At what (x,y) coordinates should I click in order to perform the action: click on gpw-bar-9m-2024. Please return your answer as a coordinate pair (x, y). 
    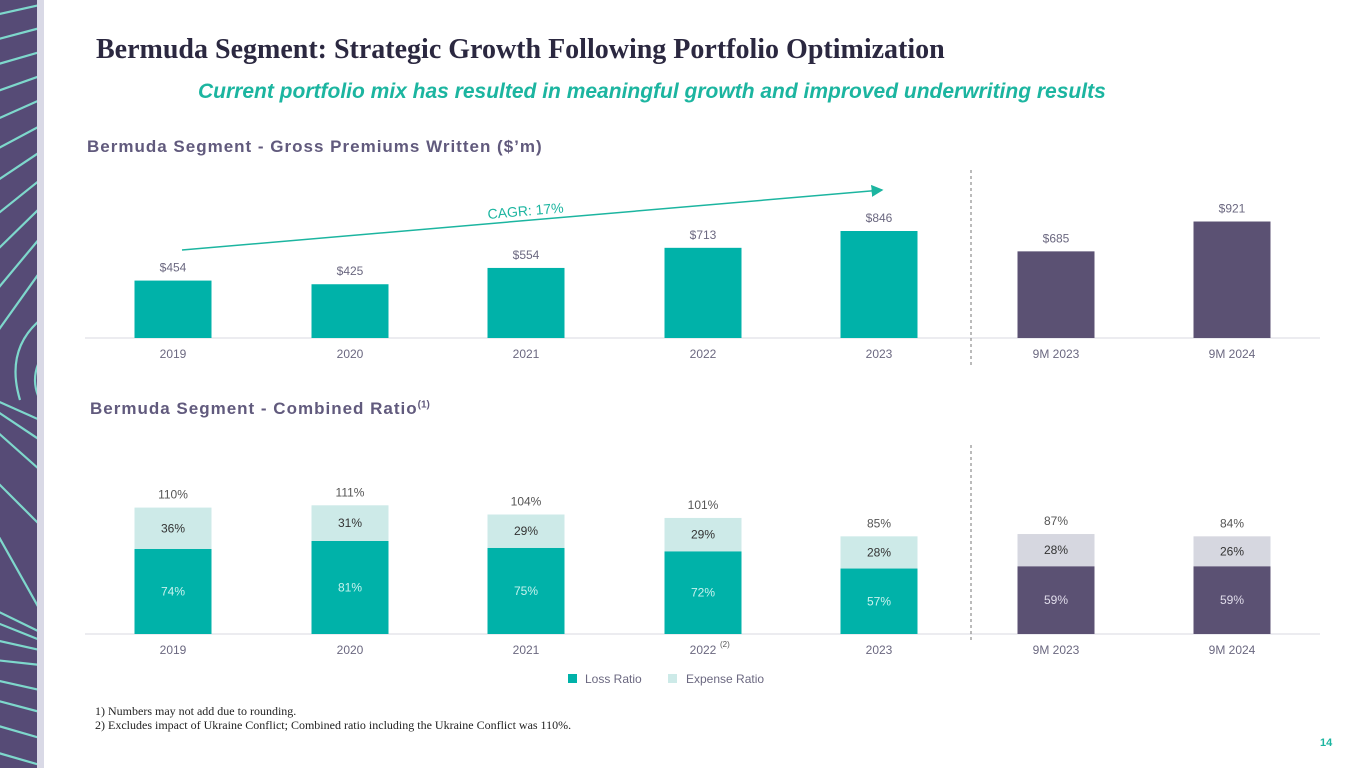
    Looking at the image, I should click on (1232, 279).